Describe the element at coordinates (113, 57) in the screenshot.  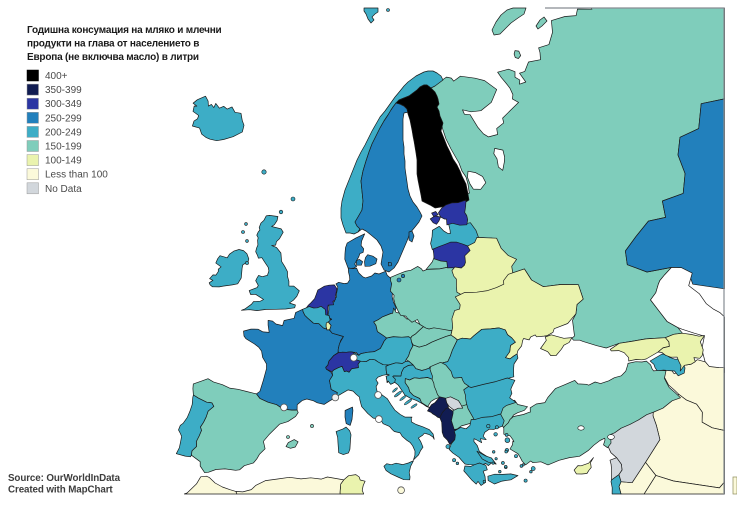
I see `svg-text:Европа (не включва масло) в ли: Европа (не включва масло) в литри` at that location.